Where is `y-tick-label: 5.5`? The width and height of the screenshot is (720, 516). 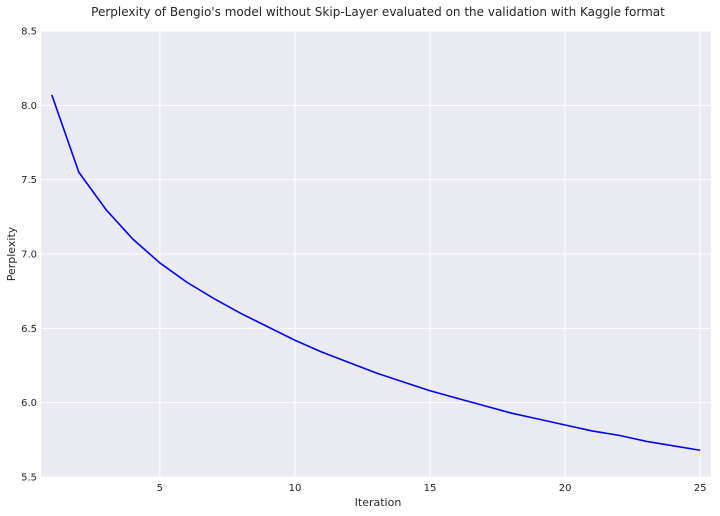 y-tick-label: 5.5 is located at coordinates (29, 478).